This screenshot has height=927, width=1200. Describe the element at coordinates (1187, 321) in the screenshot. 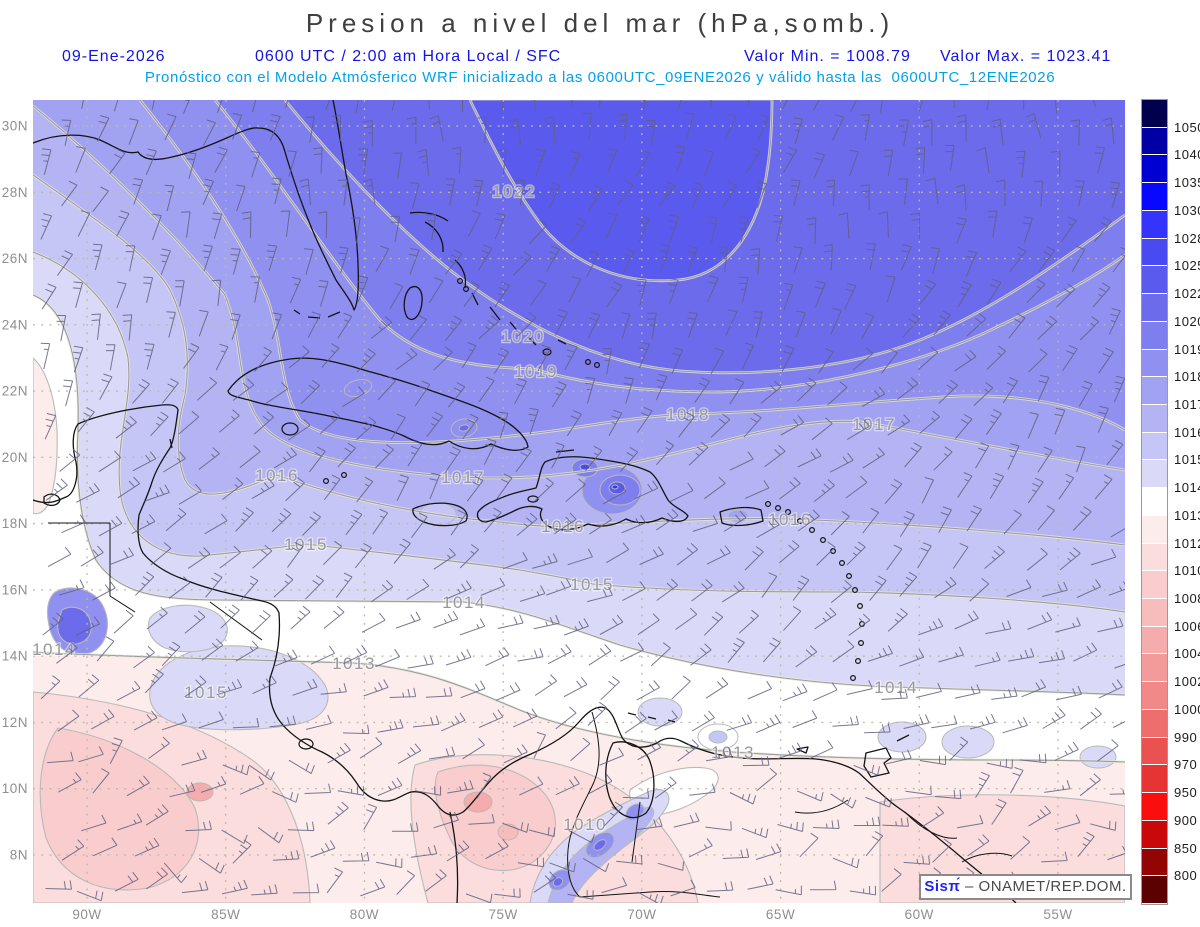

I see `colorbar-tick-label: 1020` at that location.